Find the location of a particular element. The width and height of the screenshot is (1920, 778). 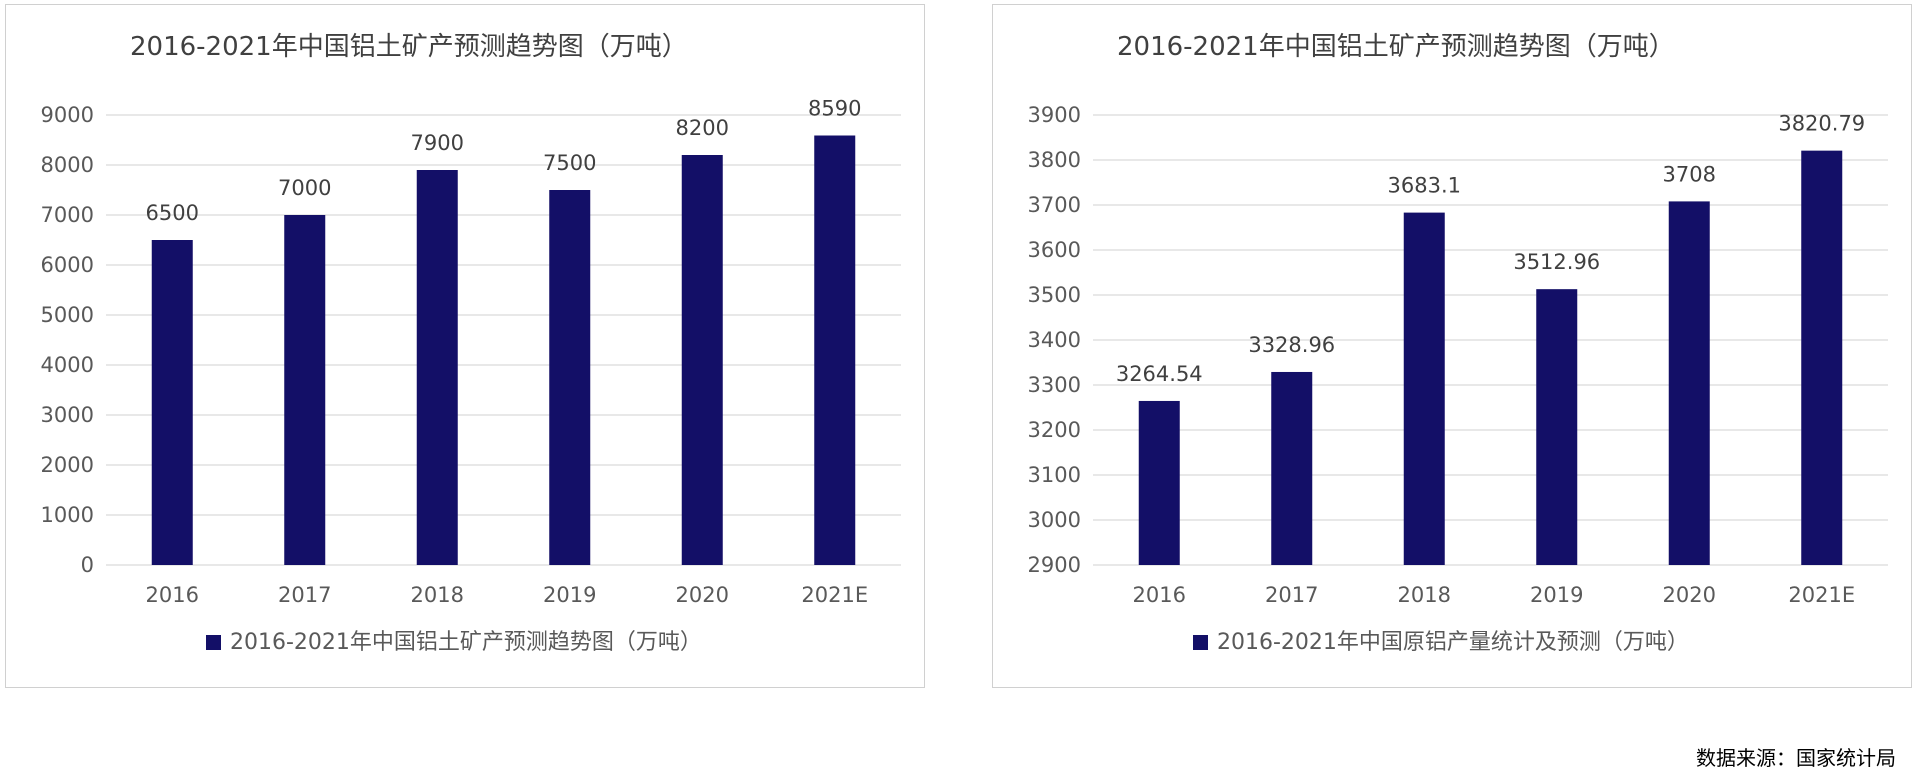

data-label: 3264.54 is located at coordinates (1159, 374).